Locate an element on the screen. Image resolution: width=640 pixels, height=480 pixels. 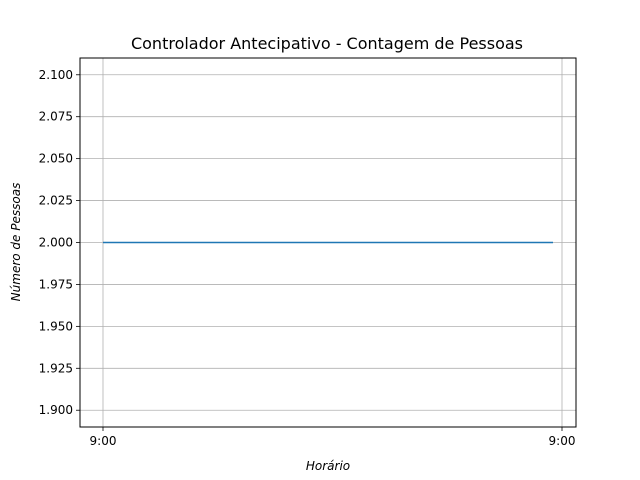
y-tick-label: 2.075 is located at coordinates (56, 117).